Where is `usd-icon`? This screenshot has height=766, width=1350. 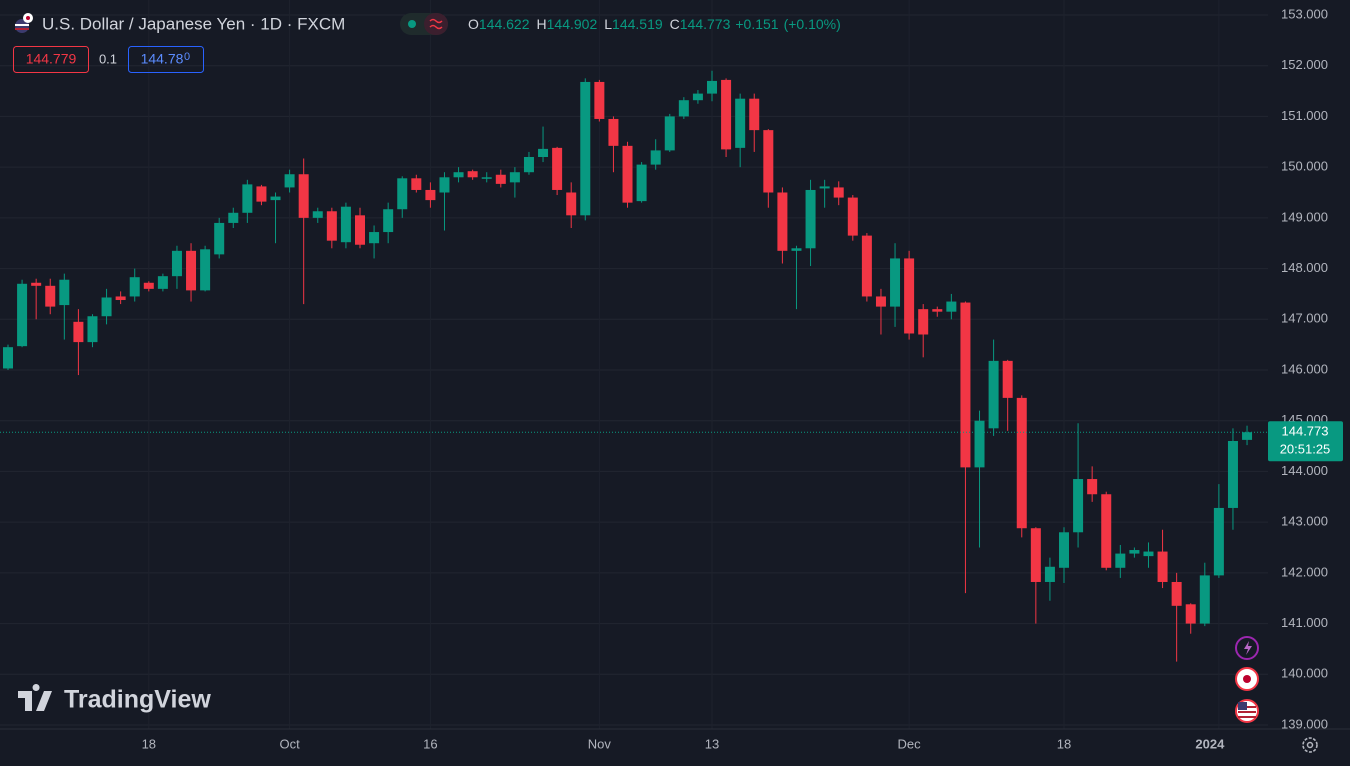 usd-icon is located at coordinates (1247, 711).